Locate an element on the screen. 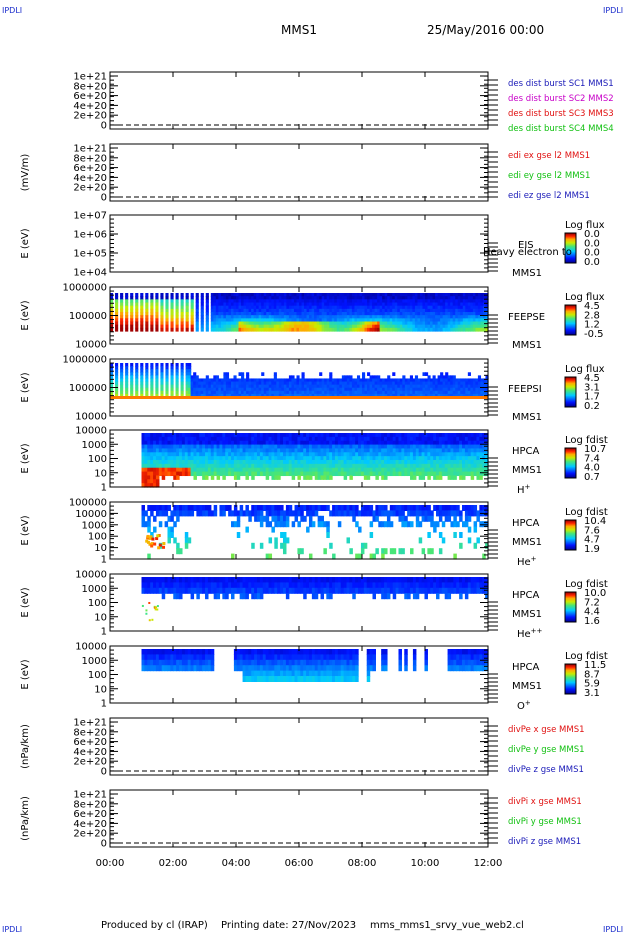 The height and width of the screenshot is (934, 630). y-tick-label: 1e+21 is located at coordinates (90, 149).